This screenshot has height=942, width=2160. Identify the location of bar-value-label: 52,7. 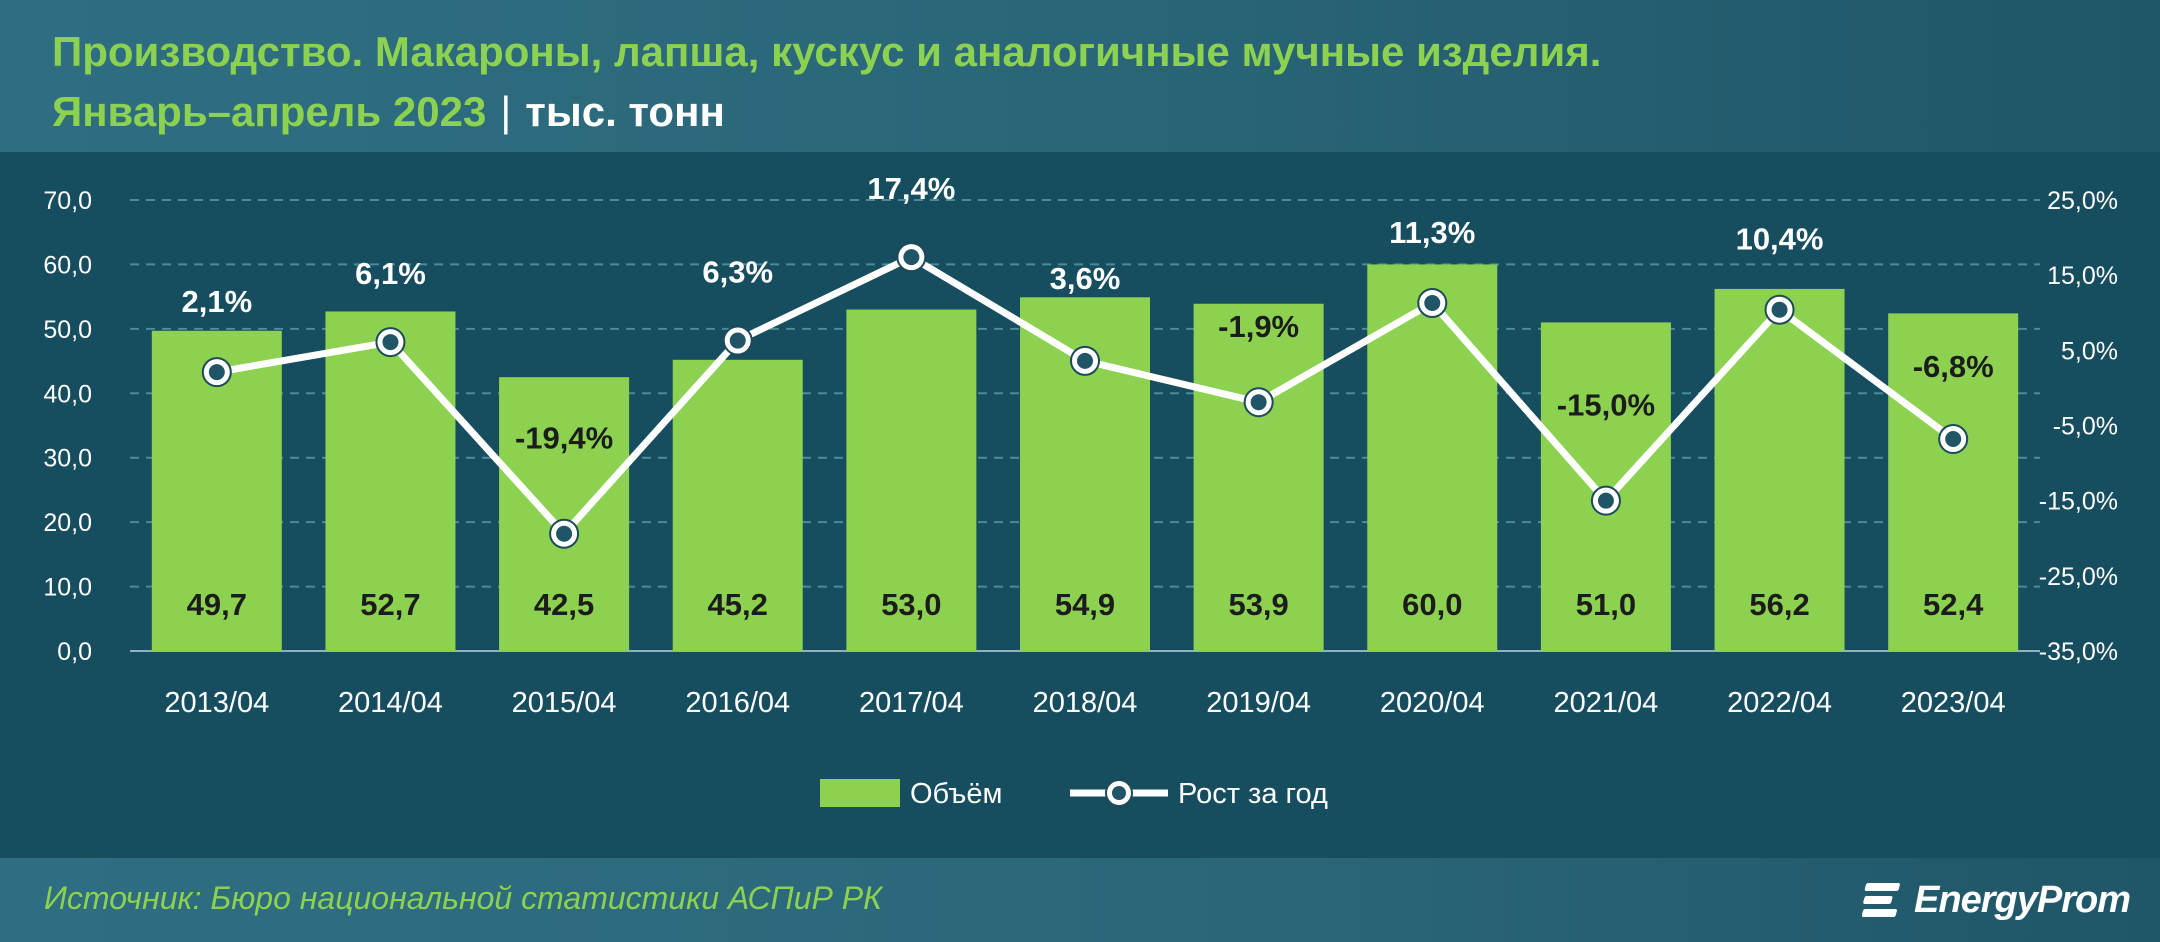
(390, 604).